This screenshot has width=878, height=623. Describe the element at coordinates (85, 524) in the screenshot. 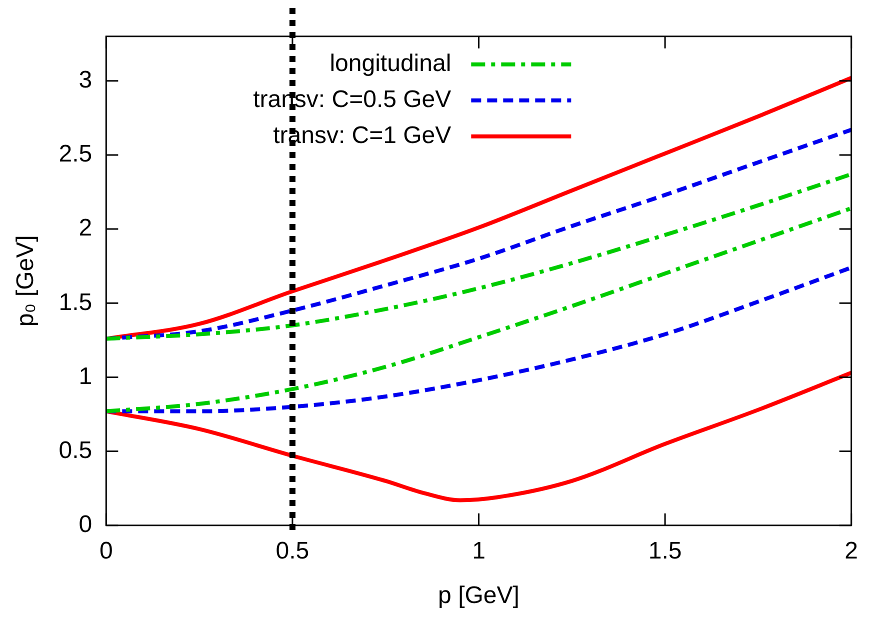

I see `y-tick-label: 0` at that location.